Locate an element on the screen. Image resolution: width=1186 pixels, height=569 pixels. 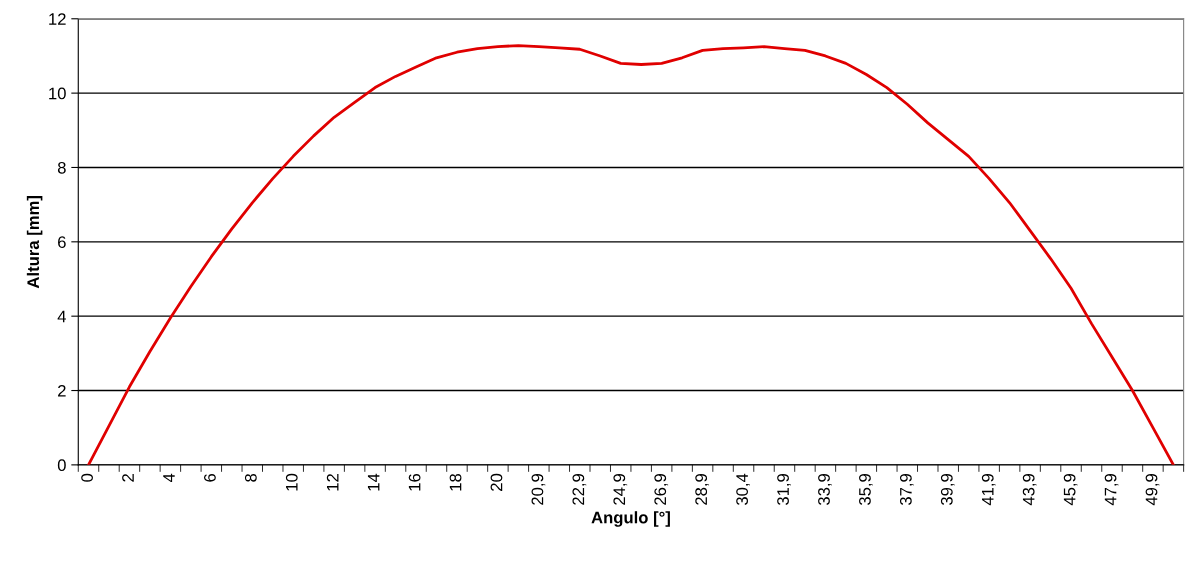
y-tick-label: 2 is located at coordinates (62, 390).